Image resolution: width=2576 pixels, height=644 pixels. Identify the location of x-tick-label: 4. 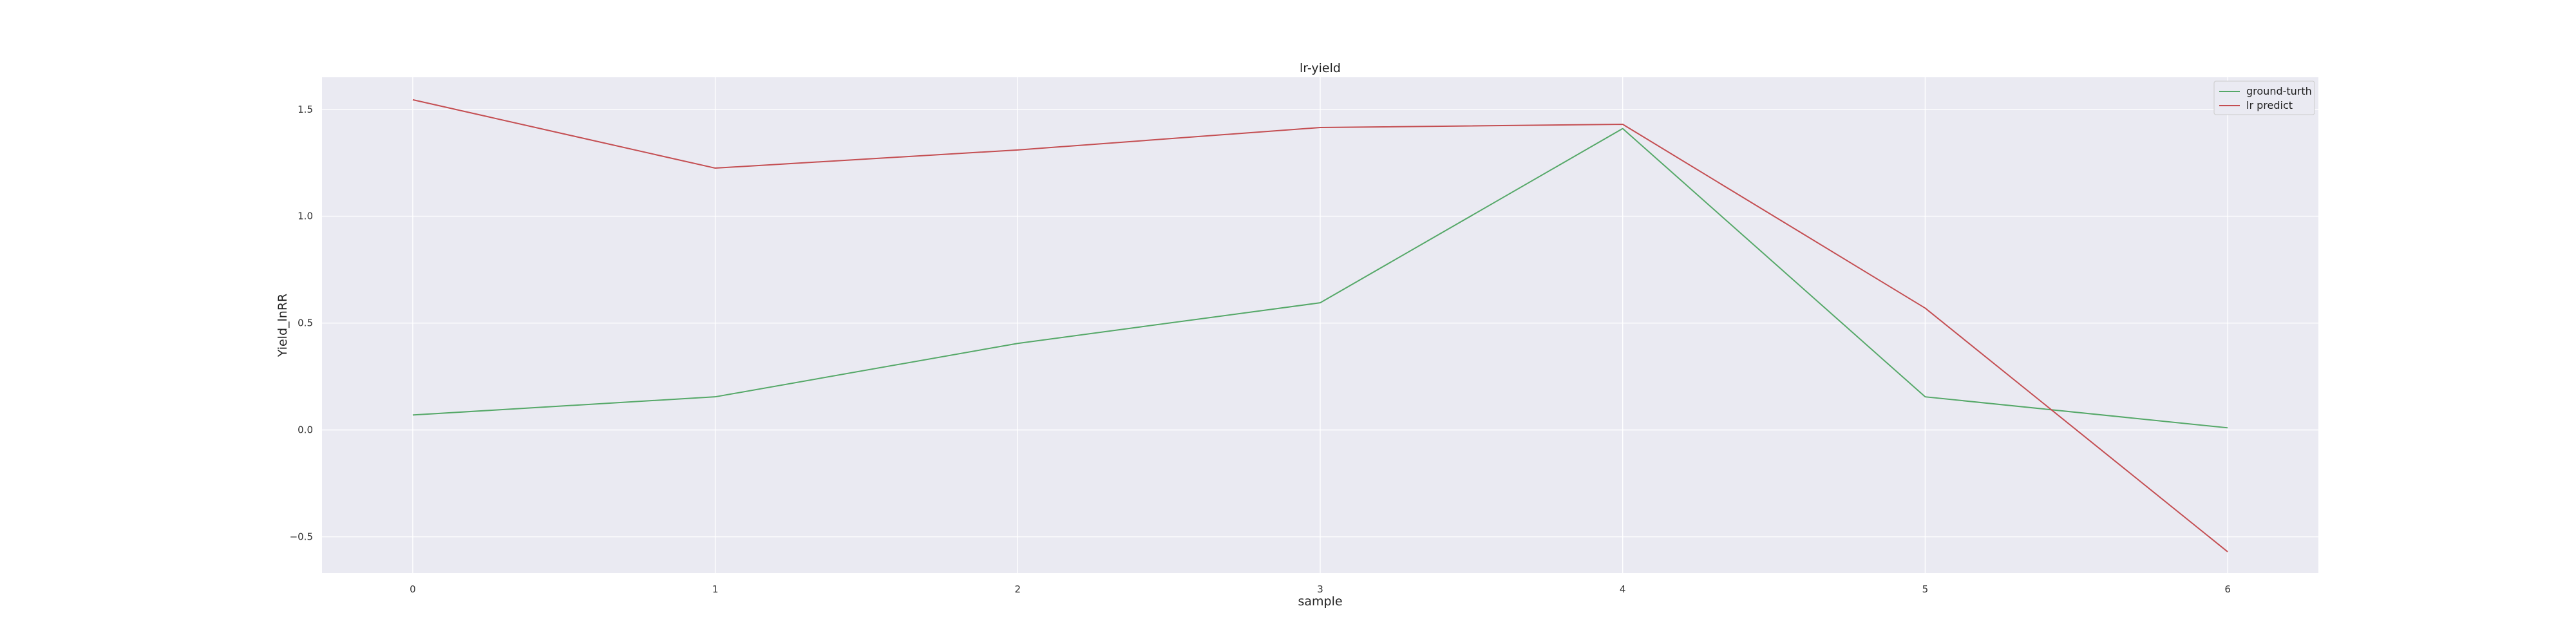
(1623, 589).